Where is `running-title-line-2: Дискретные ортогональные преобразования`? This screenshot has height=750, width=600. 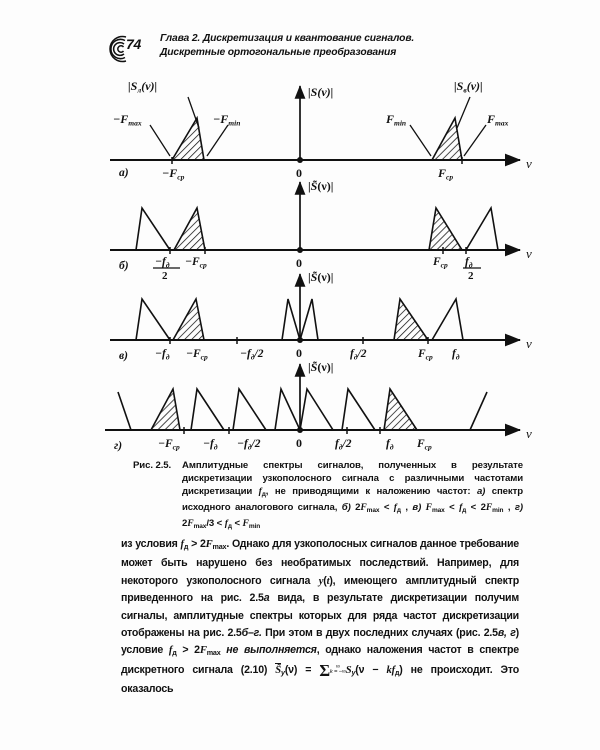 running-title-line-2: Дискретные ортогональные преобразования is located at coordinates (278, 52).